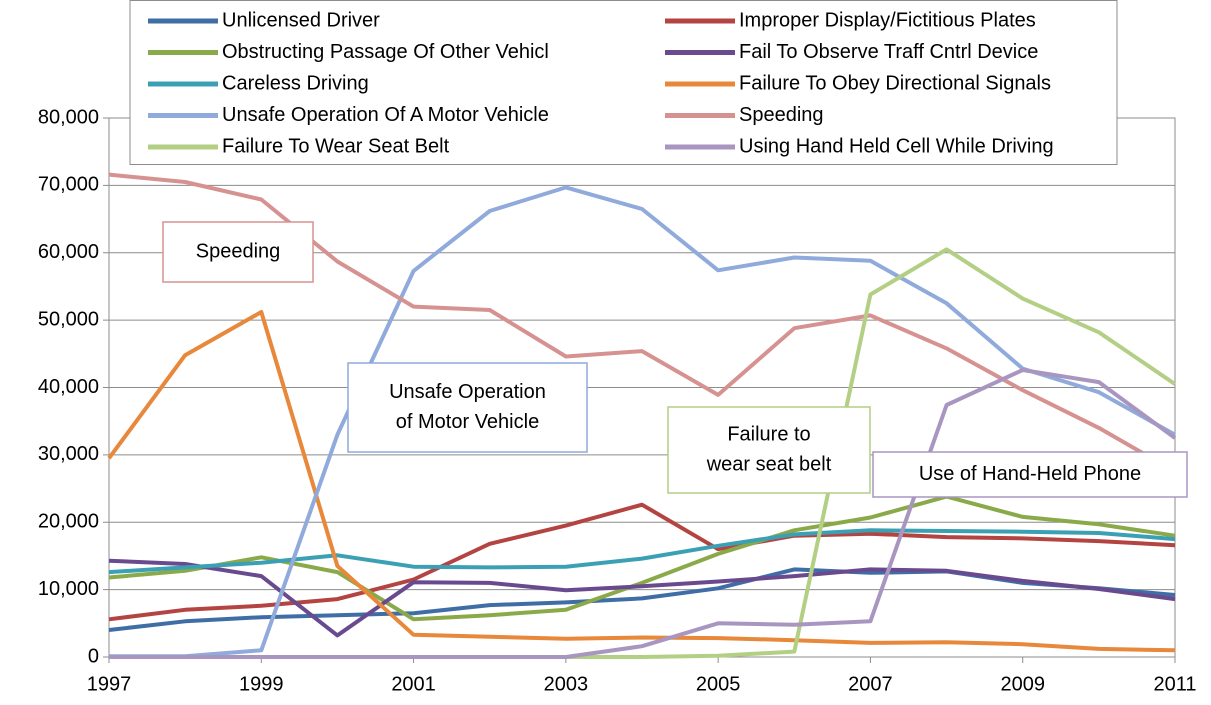 This screenshot has height=705, width=1211. What do you see at coordinates (467, 392) in the screenshot?
I see `annotation-text: Unsafe Operation` at bounding box center [467, 392].